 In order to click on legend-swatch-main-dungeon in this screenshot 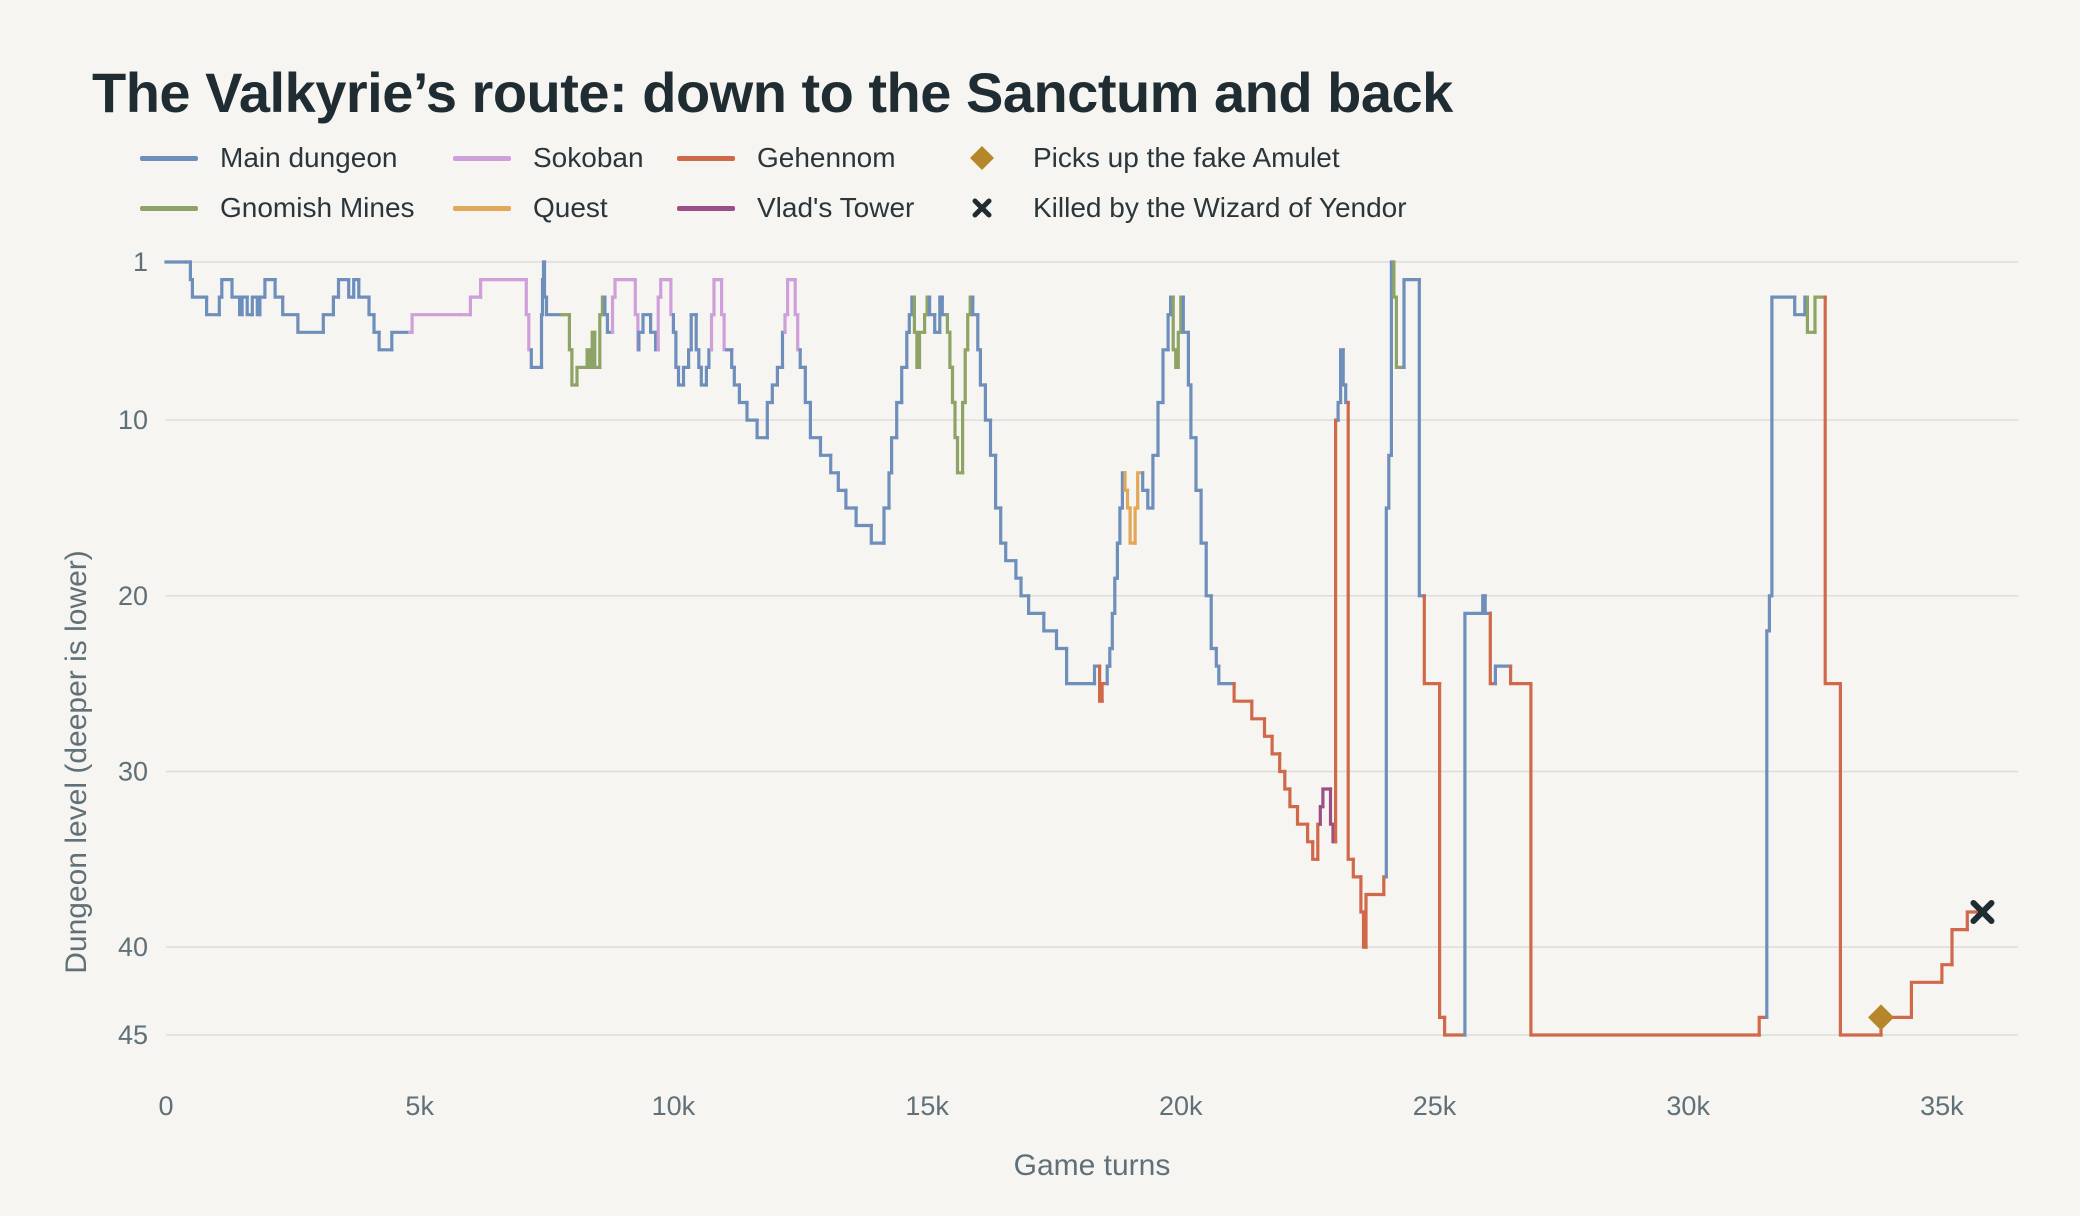, I will do `click(169, 158)`.